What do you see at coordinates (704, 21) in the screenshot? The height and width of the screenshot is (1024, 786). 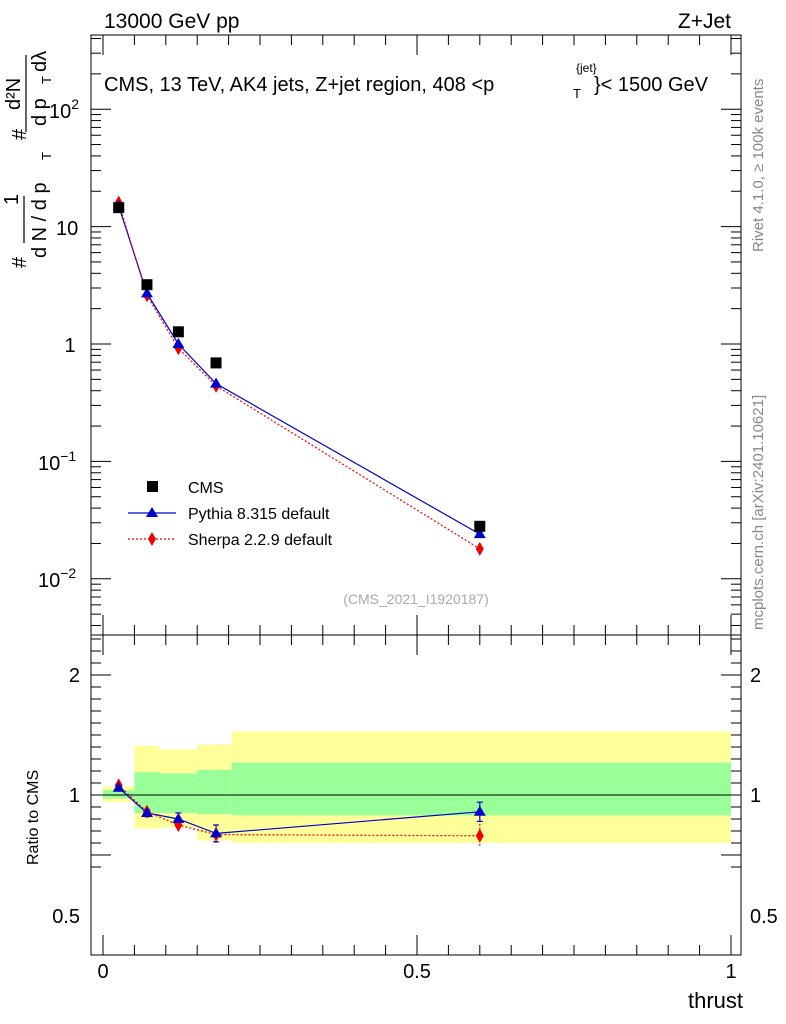 I see `header-process: Z+Jet` at bounding box center [704, 21].